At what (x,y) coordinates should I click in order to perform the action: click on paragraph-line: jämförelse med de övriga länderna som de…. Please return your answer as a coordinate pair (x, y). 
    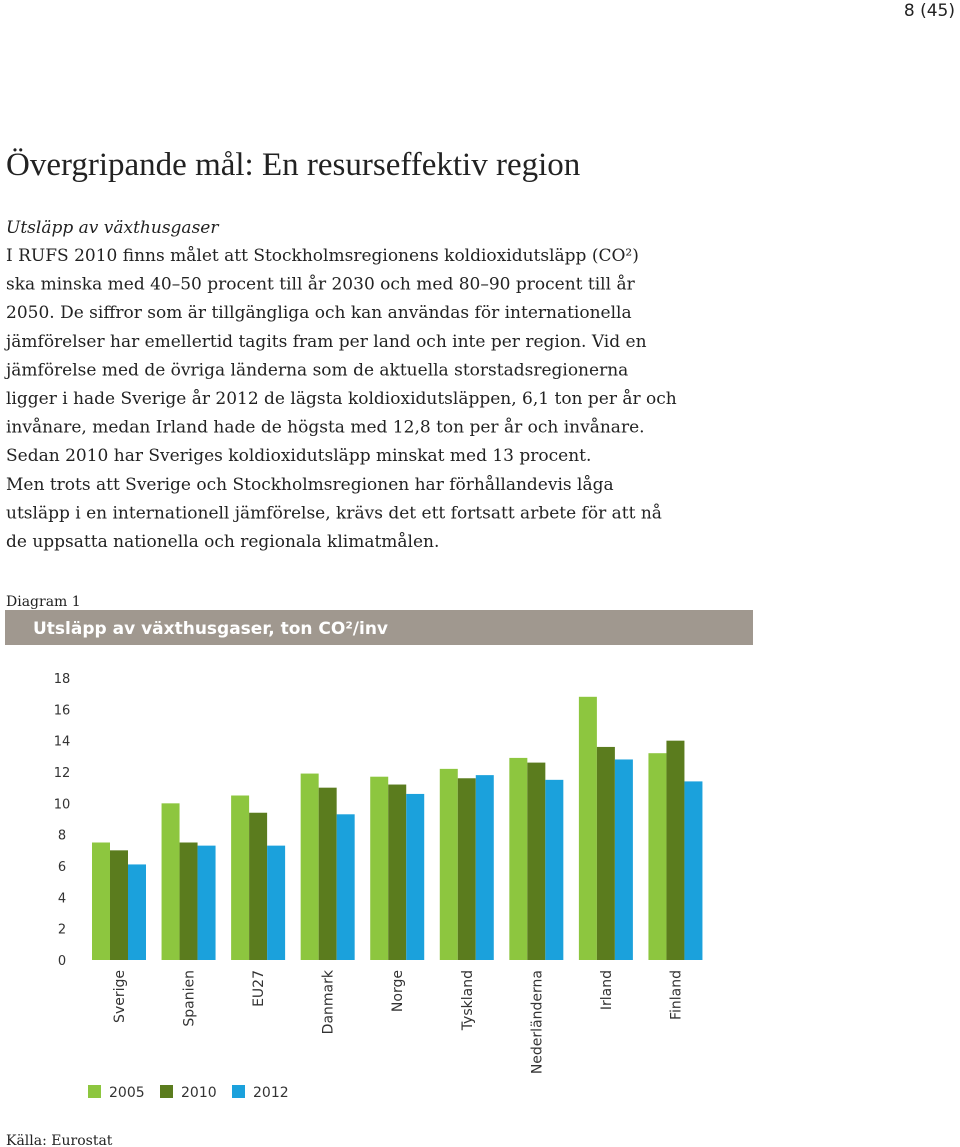
    Looking at the image, I should click on (316, 370).